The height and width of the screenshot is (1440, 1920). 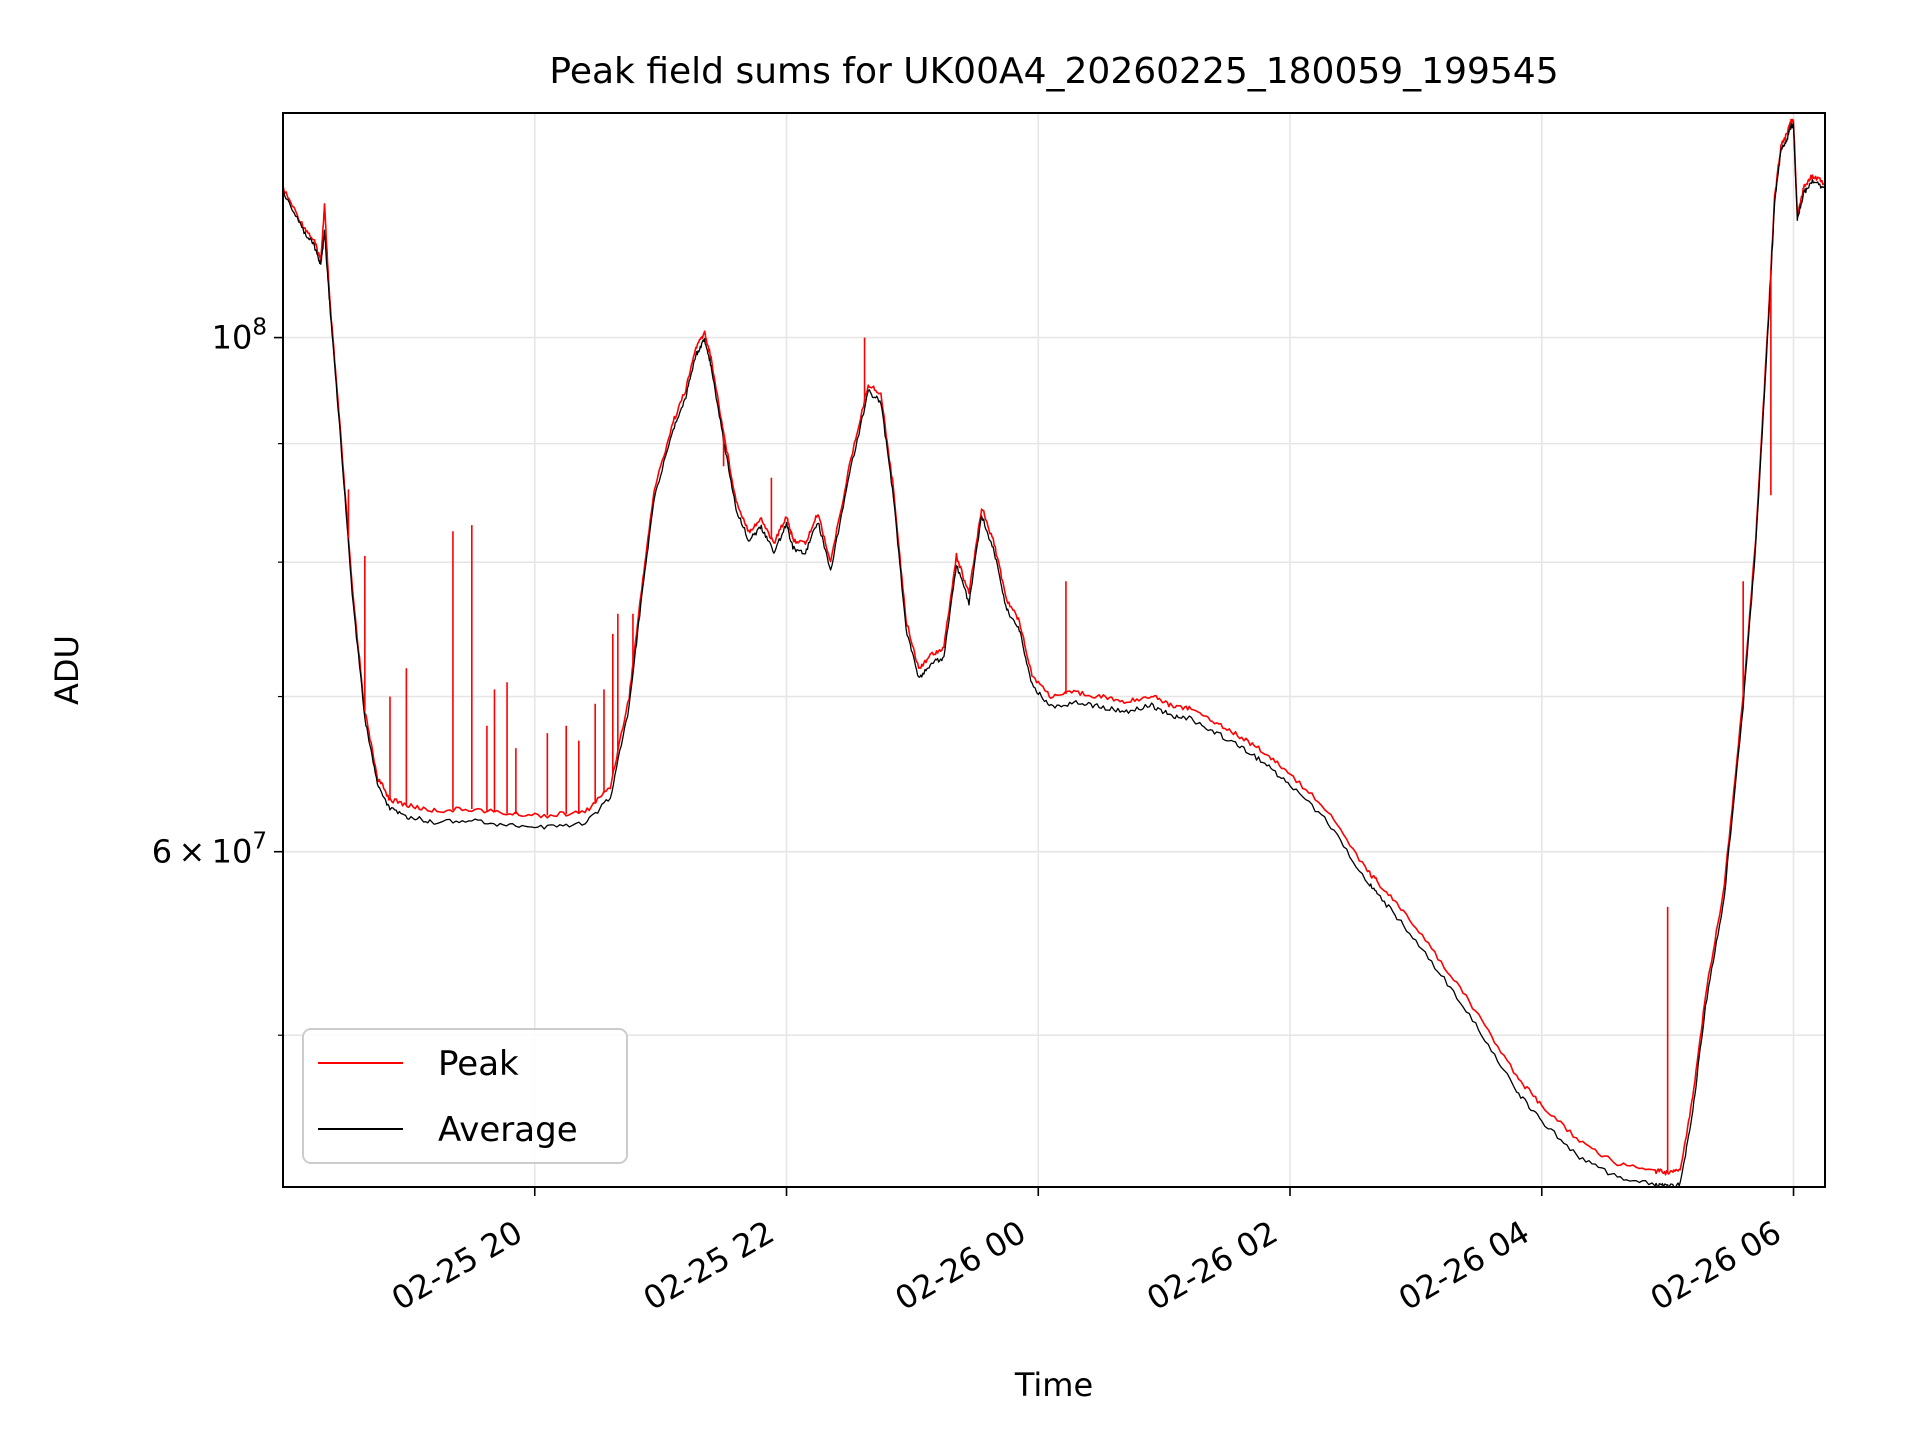 What do you see at coordinates (67, 670) in the screenshot?
I see `y-axis-label: ADU` at bounding box center [67, 670].